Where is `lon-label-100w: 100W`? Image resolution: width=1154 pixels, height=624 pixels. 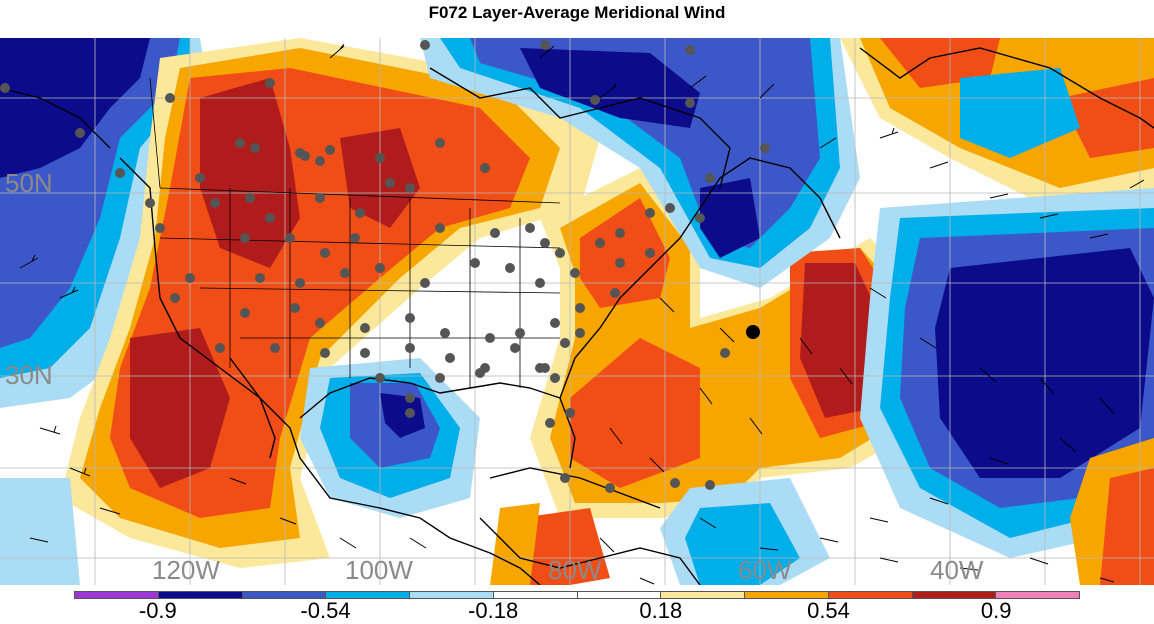
lon-label-100w: 100W is located at coordinates (379, 570).